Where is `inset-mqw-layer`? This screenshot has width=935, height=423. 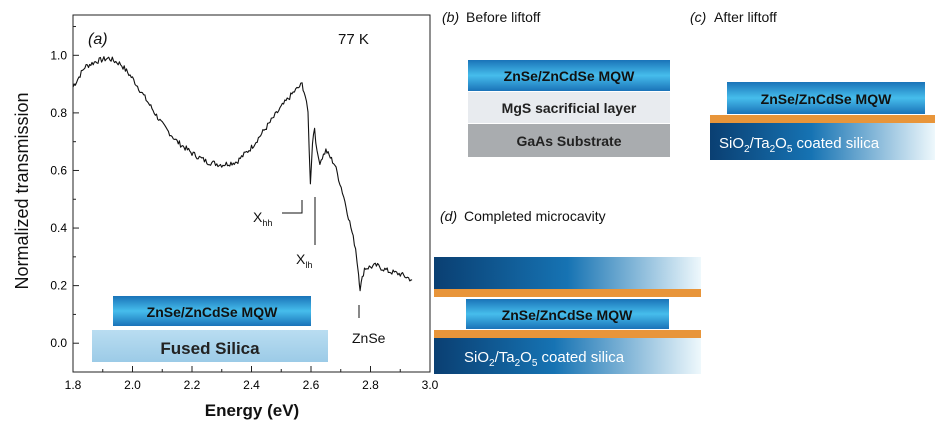 inset-mqw-layer is located at coordinates (212, 311).